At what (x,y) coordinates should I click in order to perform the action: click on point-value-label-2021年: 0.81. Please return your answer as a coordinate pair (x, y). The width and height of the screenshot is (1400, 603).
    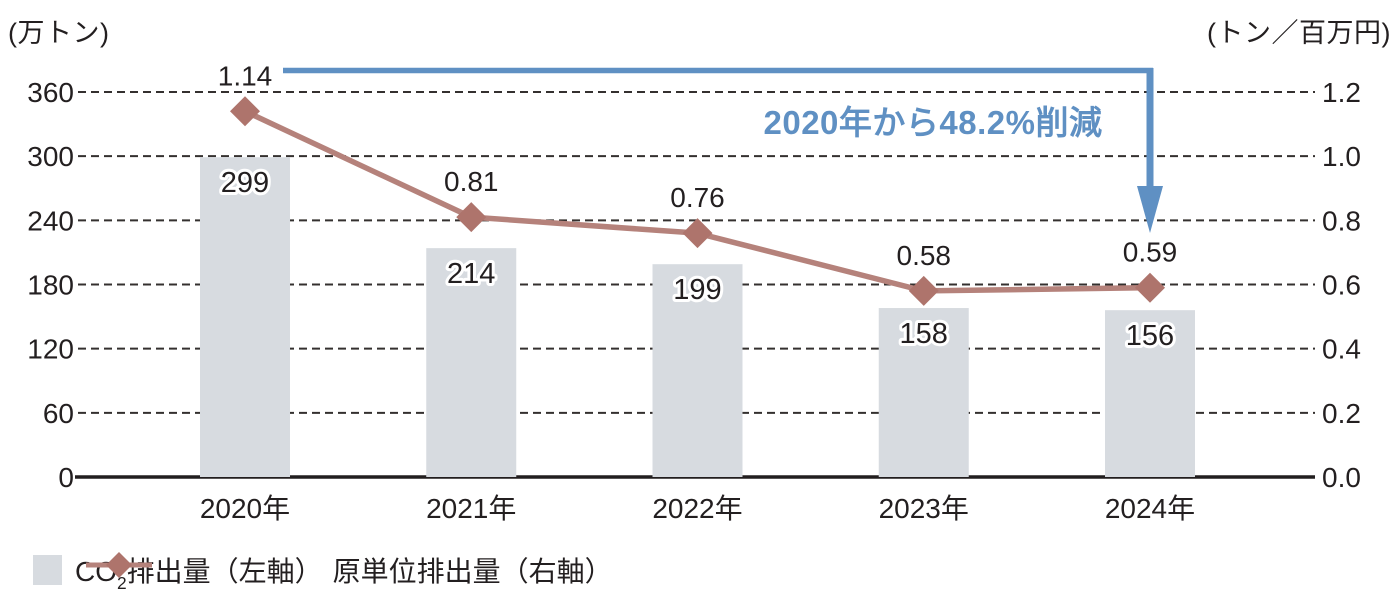
    Looking at the image, I should click on (471, 181).